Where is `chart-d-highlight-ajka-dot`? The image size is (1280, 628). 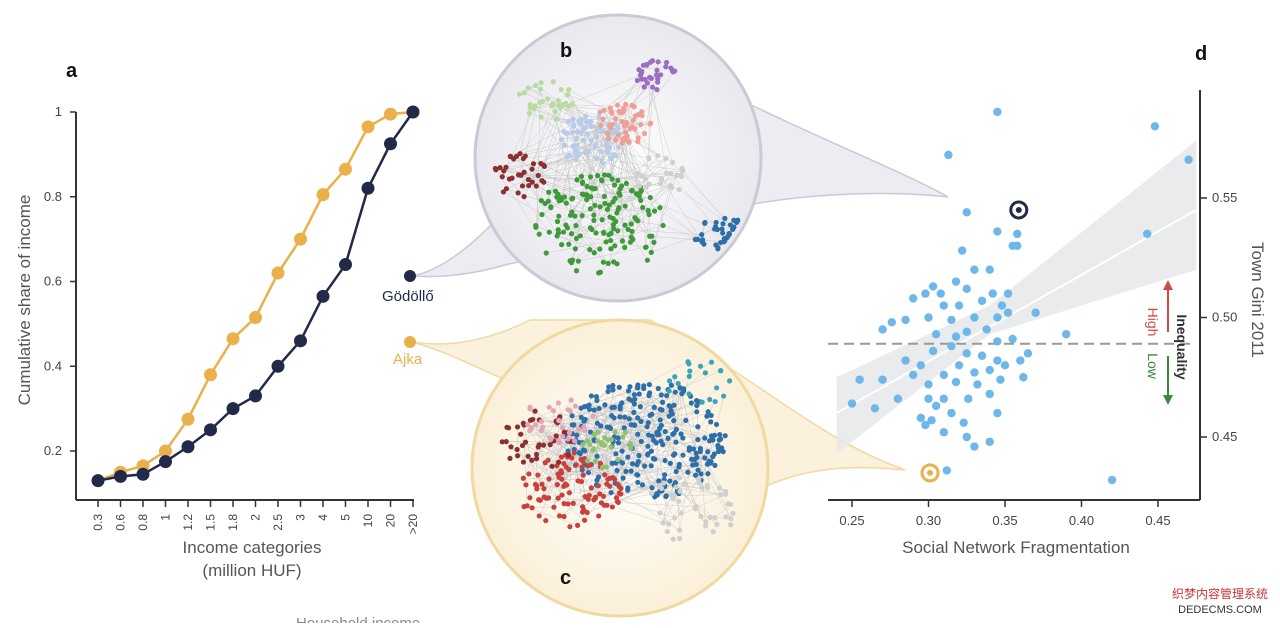
chart-d-highlight-ajka-dot is located at coordinates (930, 473).